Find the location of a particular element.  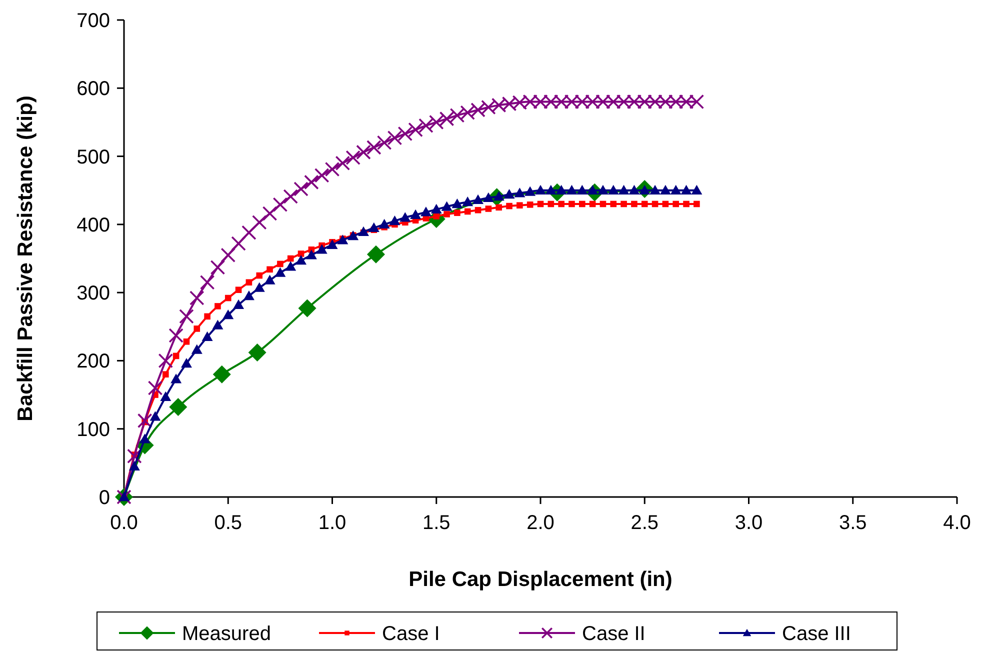

x-tick-label: 0.5 is located at coordinates (228, 523).